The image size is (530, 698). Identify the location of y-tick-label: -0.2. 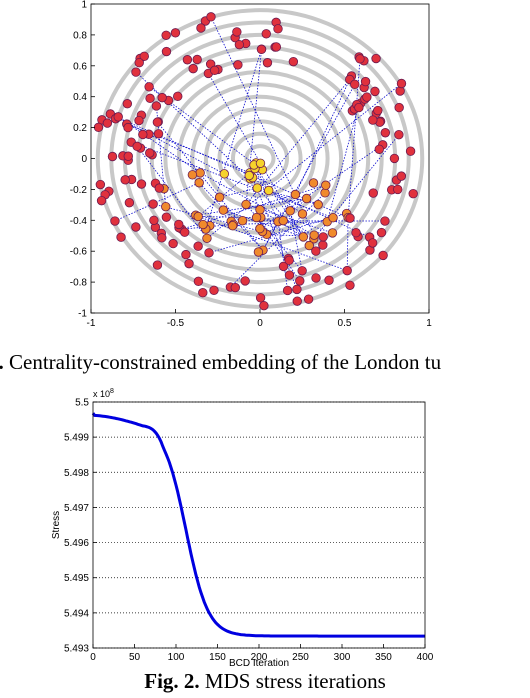
(79, 190).